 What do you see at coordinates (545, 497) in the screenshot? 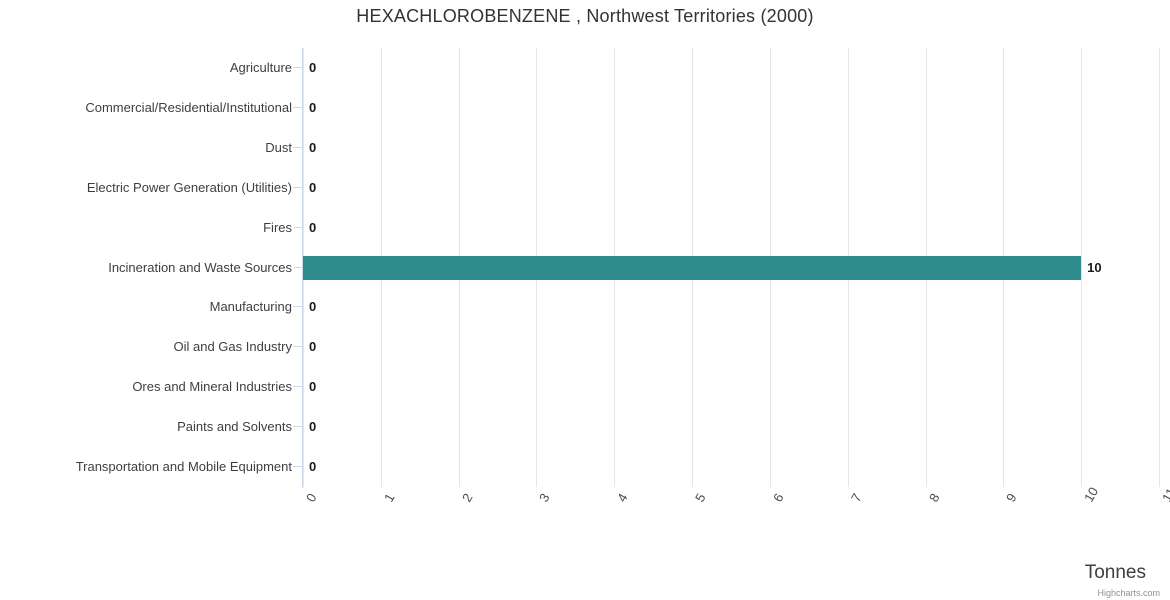
I see `x-axis-tick-label: 3` at bounding box center [545, 497].